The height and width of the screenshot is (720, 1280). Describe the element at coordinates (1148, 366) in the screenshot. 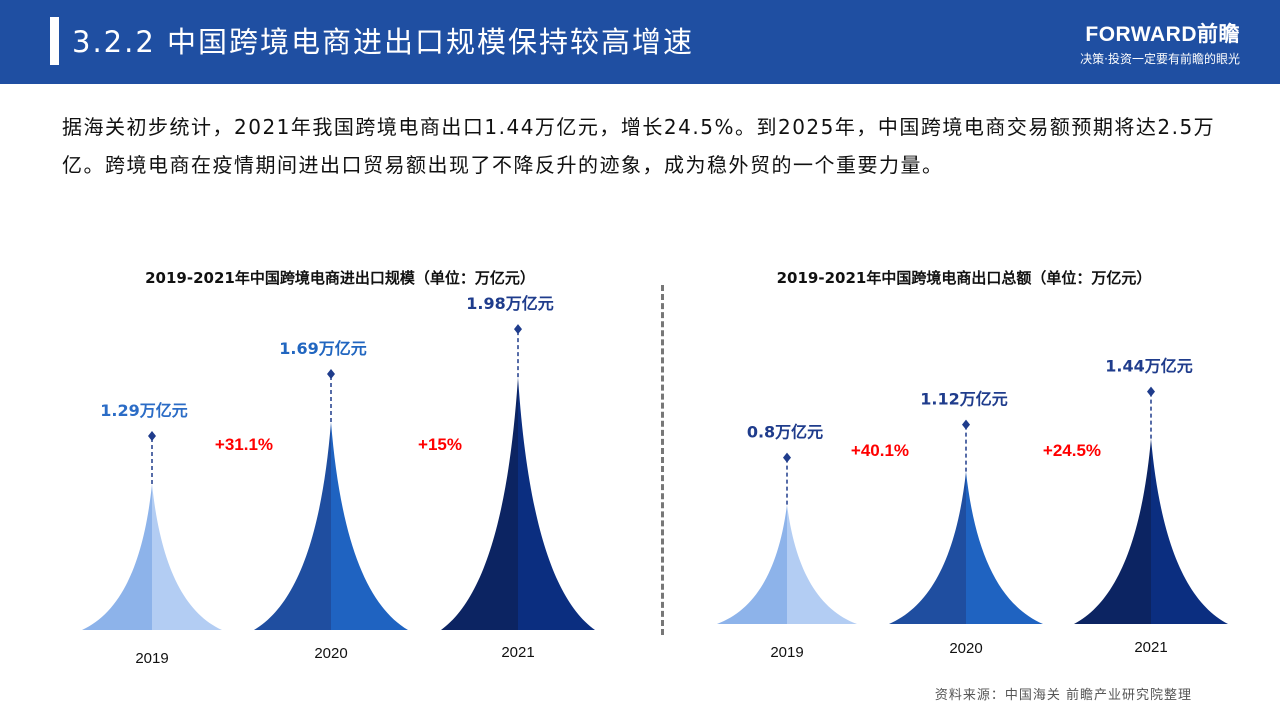

I see `value-label: 1.44万亿元` at that location.